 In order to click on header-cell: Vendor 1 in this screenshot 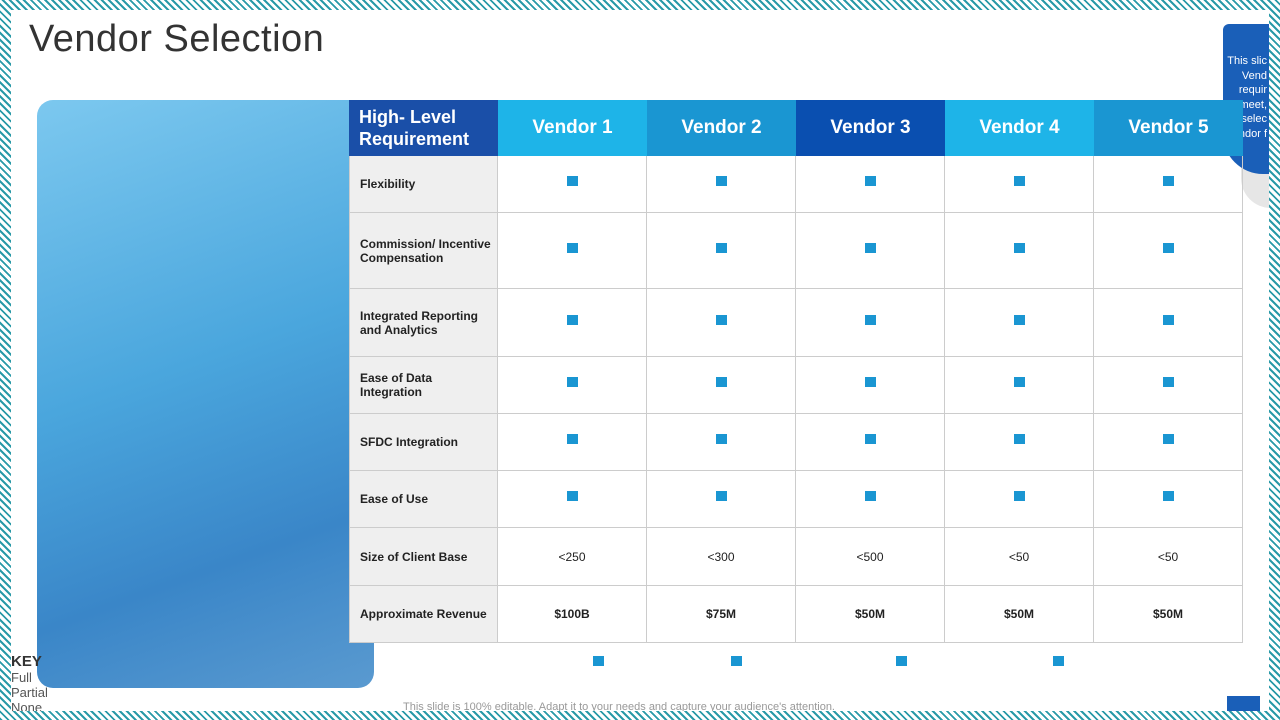, I will do `click(572, 128)`.